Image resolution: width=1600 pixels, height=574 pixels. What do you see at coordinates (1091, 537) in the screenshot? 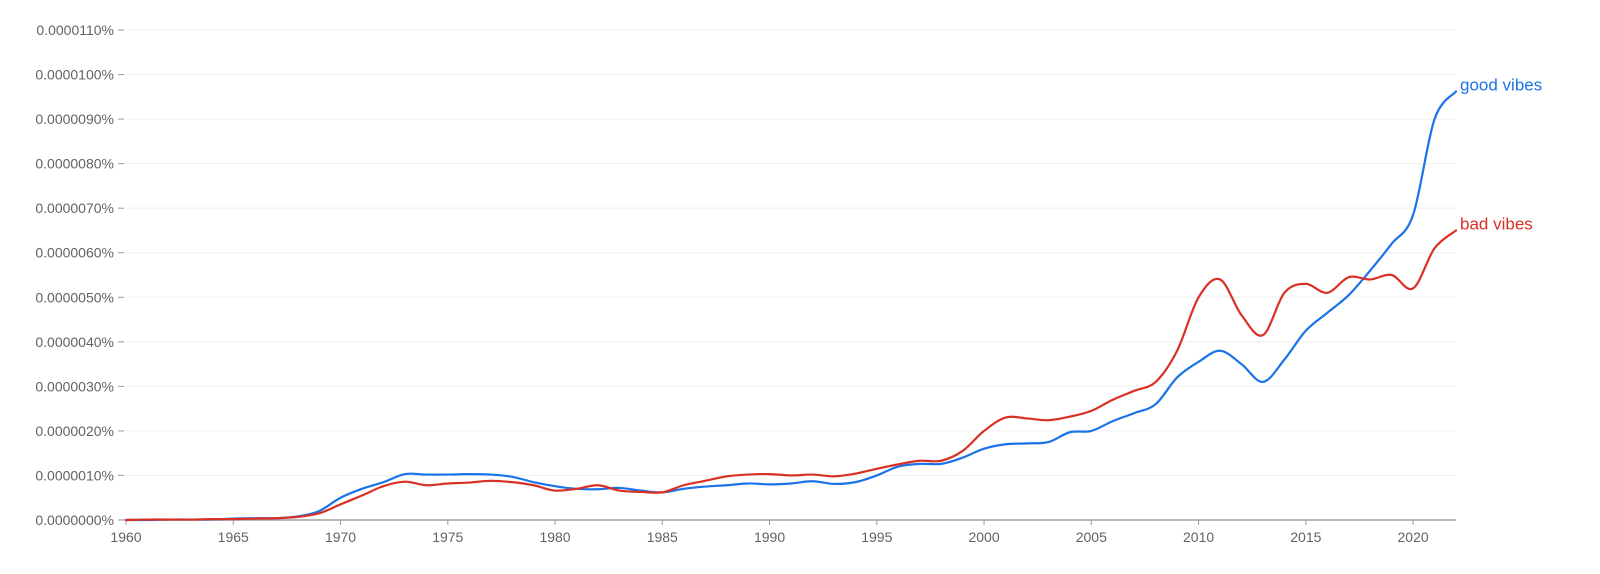
I see `x-tick-label: 2005` at bounding box center [1091, 537].